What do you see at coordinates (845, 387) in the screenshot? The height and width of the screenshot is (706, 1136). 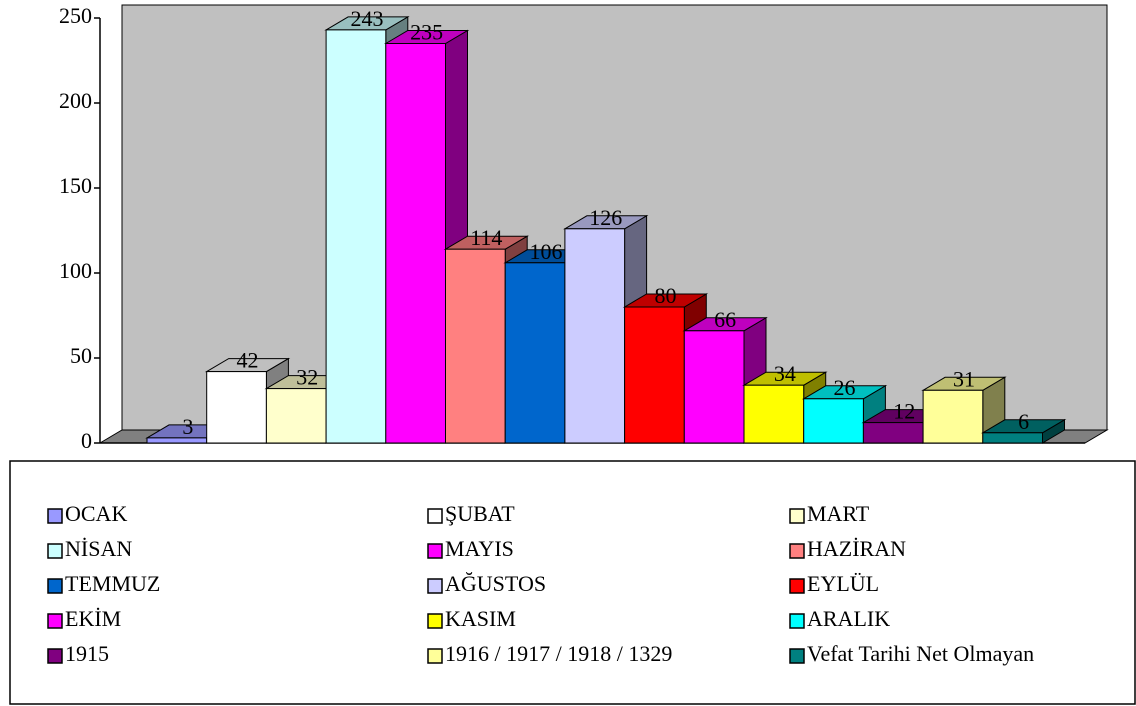 I see `data-label: 26` at bounding box center [845, 387].